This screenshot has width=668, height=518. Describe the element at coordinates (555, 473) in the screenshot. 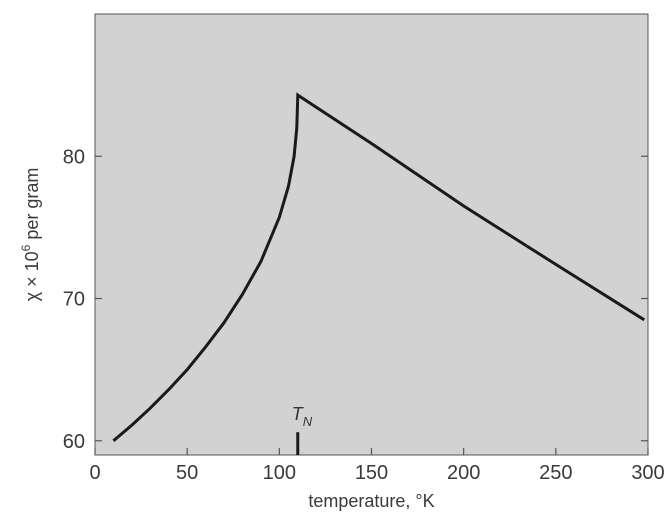

I see `x-tick-label: 250` at that location.